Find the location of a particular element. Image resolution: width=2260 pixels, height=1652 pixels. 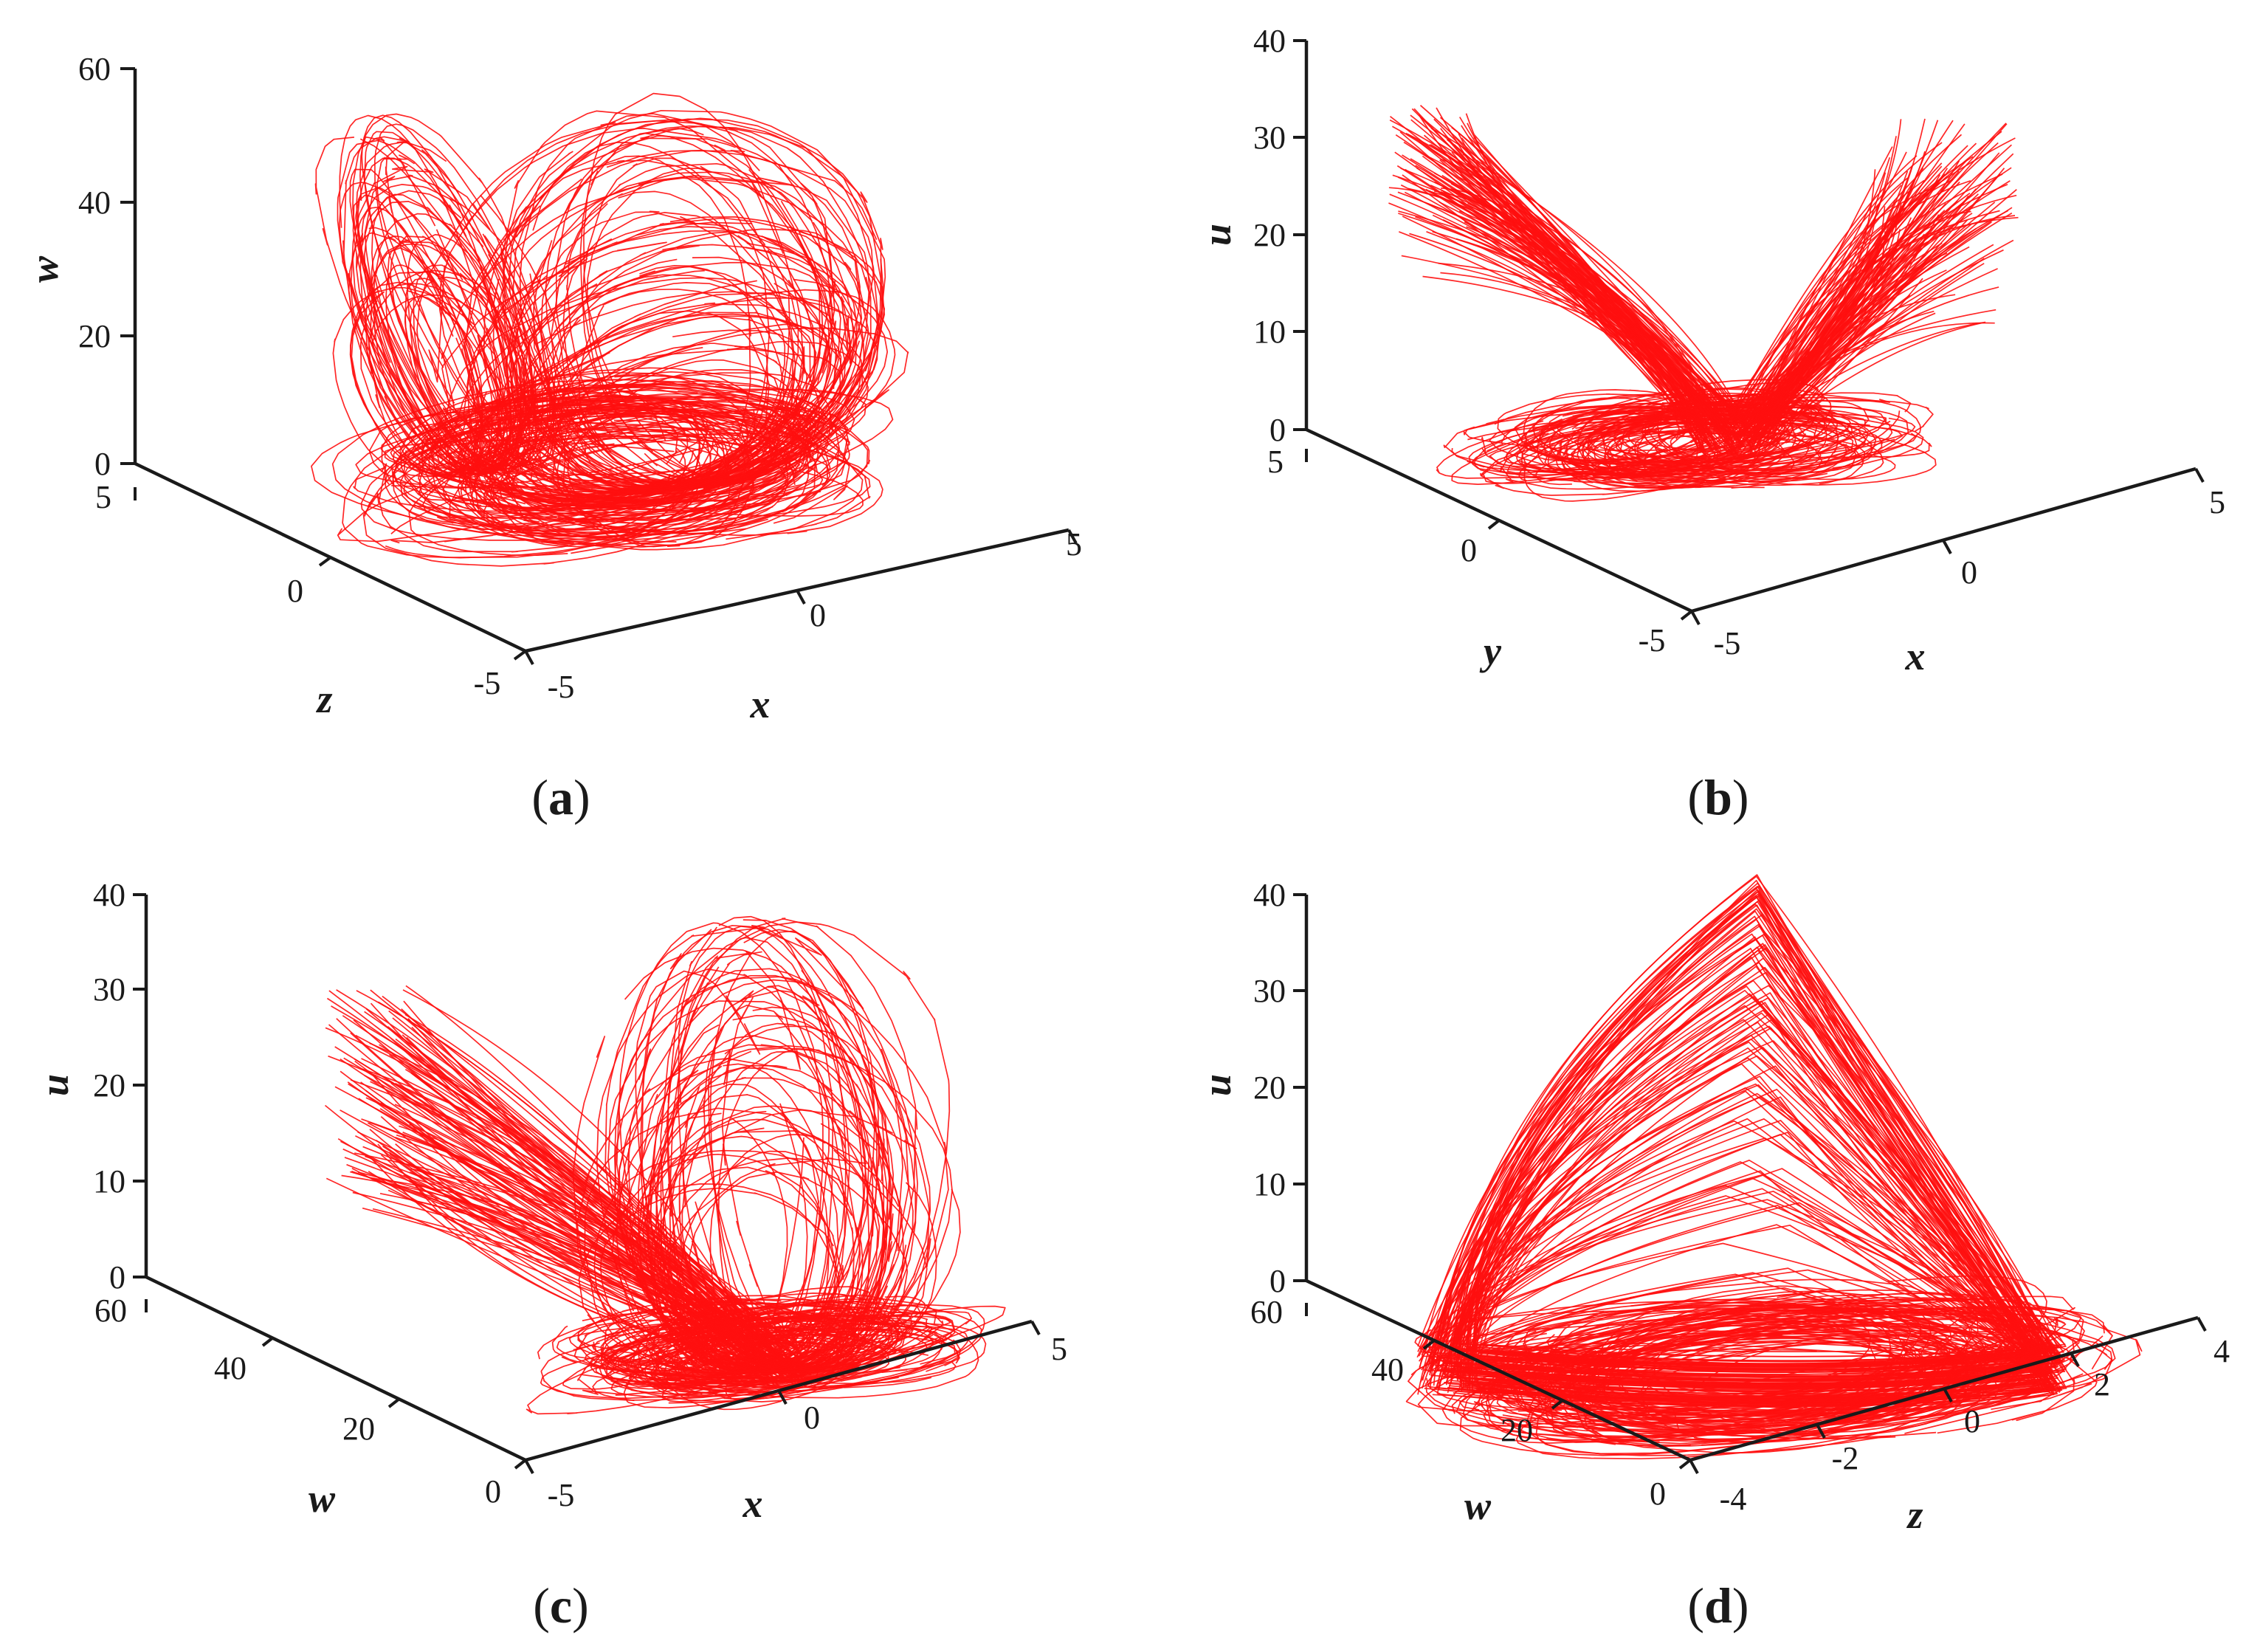

tick-label: 10 is located at coordinates (109, 1181).